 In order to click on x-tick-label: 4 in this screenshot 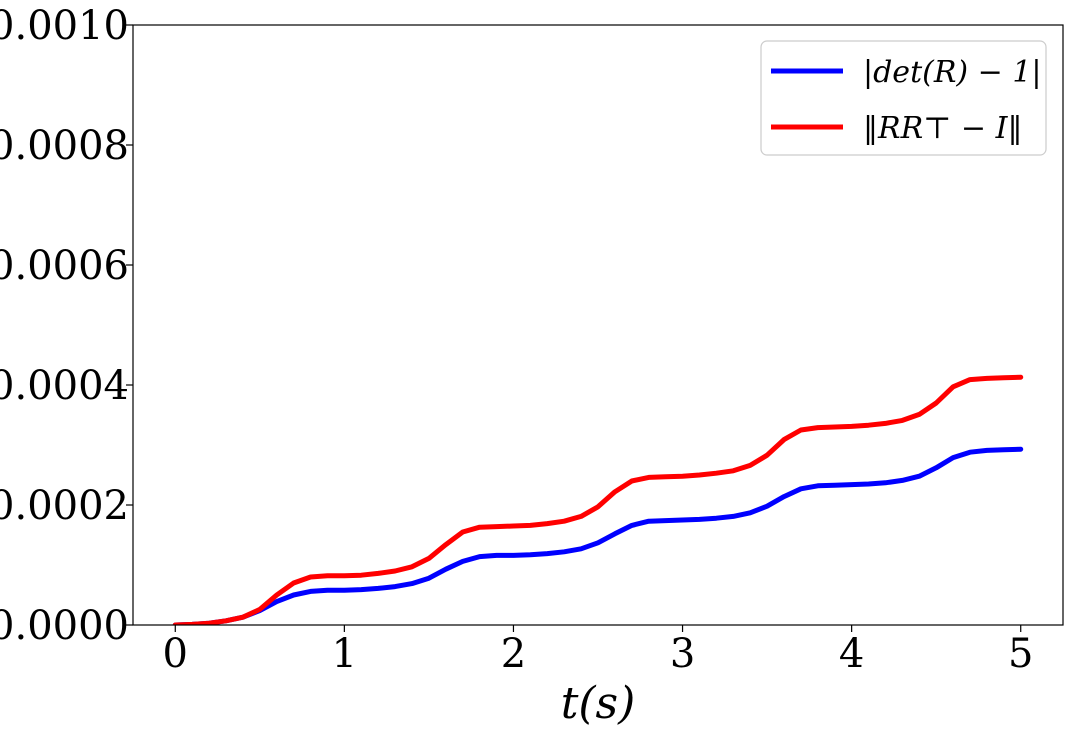, I will do `click(851, 654)`.